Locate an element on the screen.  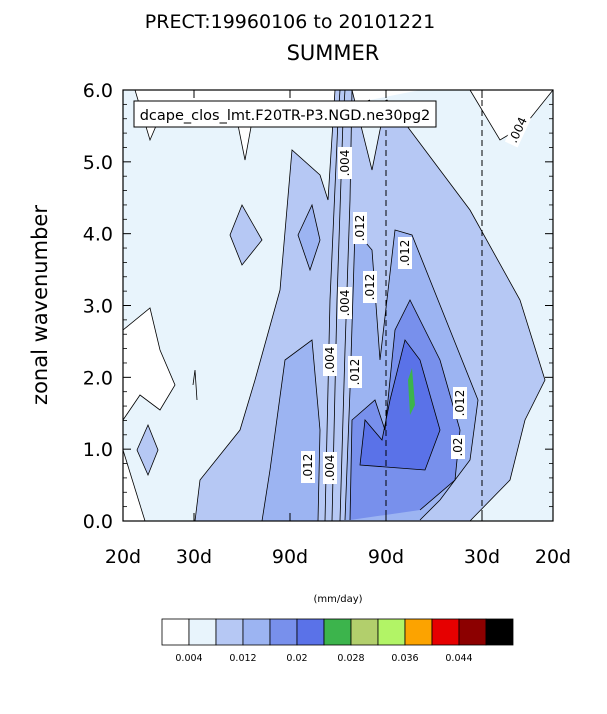
region-lv6 is located at coordinates (411, 391).